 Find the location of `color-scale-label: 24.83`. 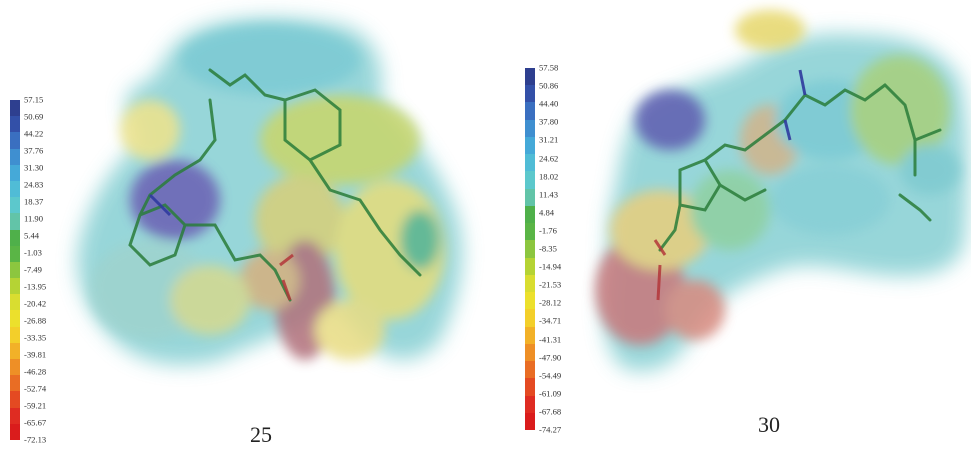

color-scale-label: 24.83 is located at coordinates (34, 184).